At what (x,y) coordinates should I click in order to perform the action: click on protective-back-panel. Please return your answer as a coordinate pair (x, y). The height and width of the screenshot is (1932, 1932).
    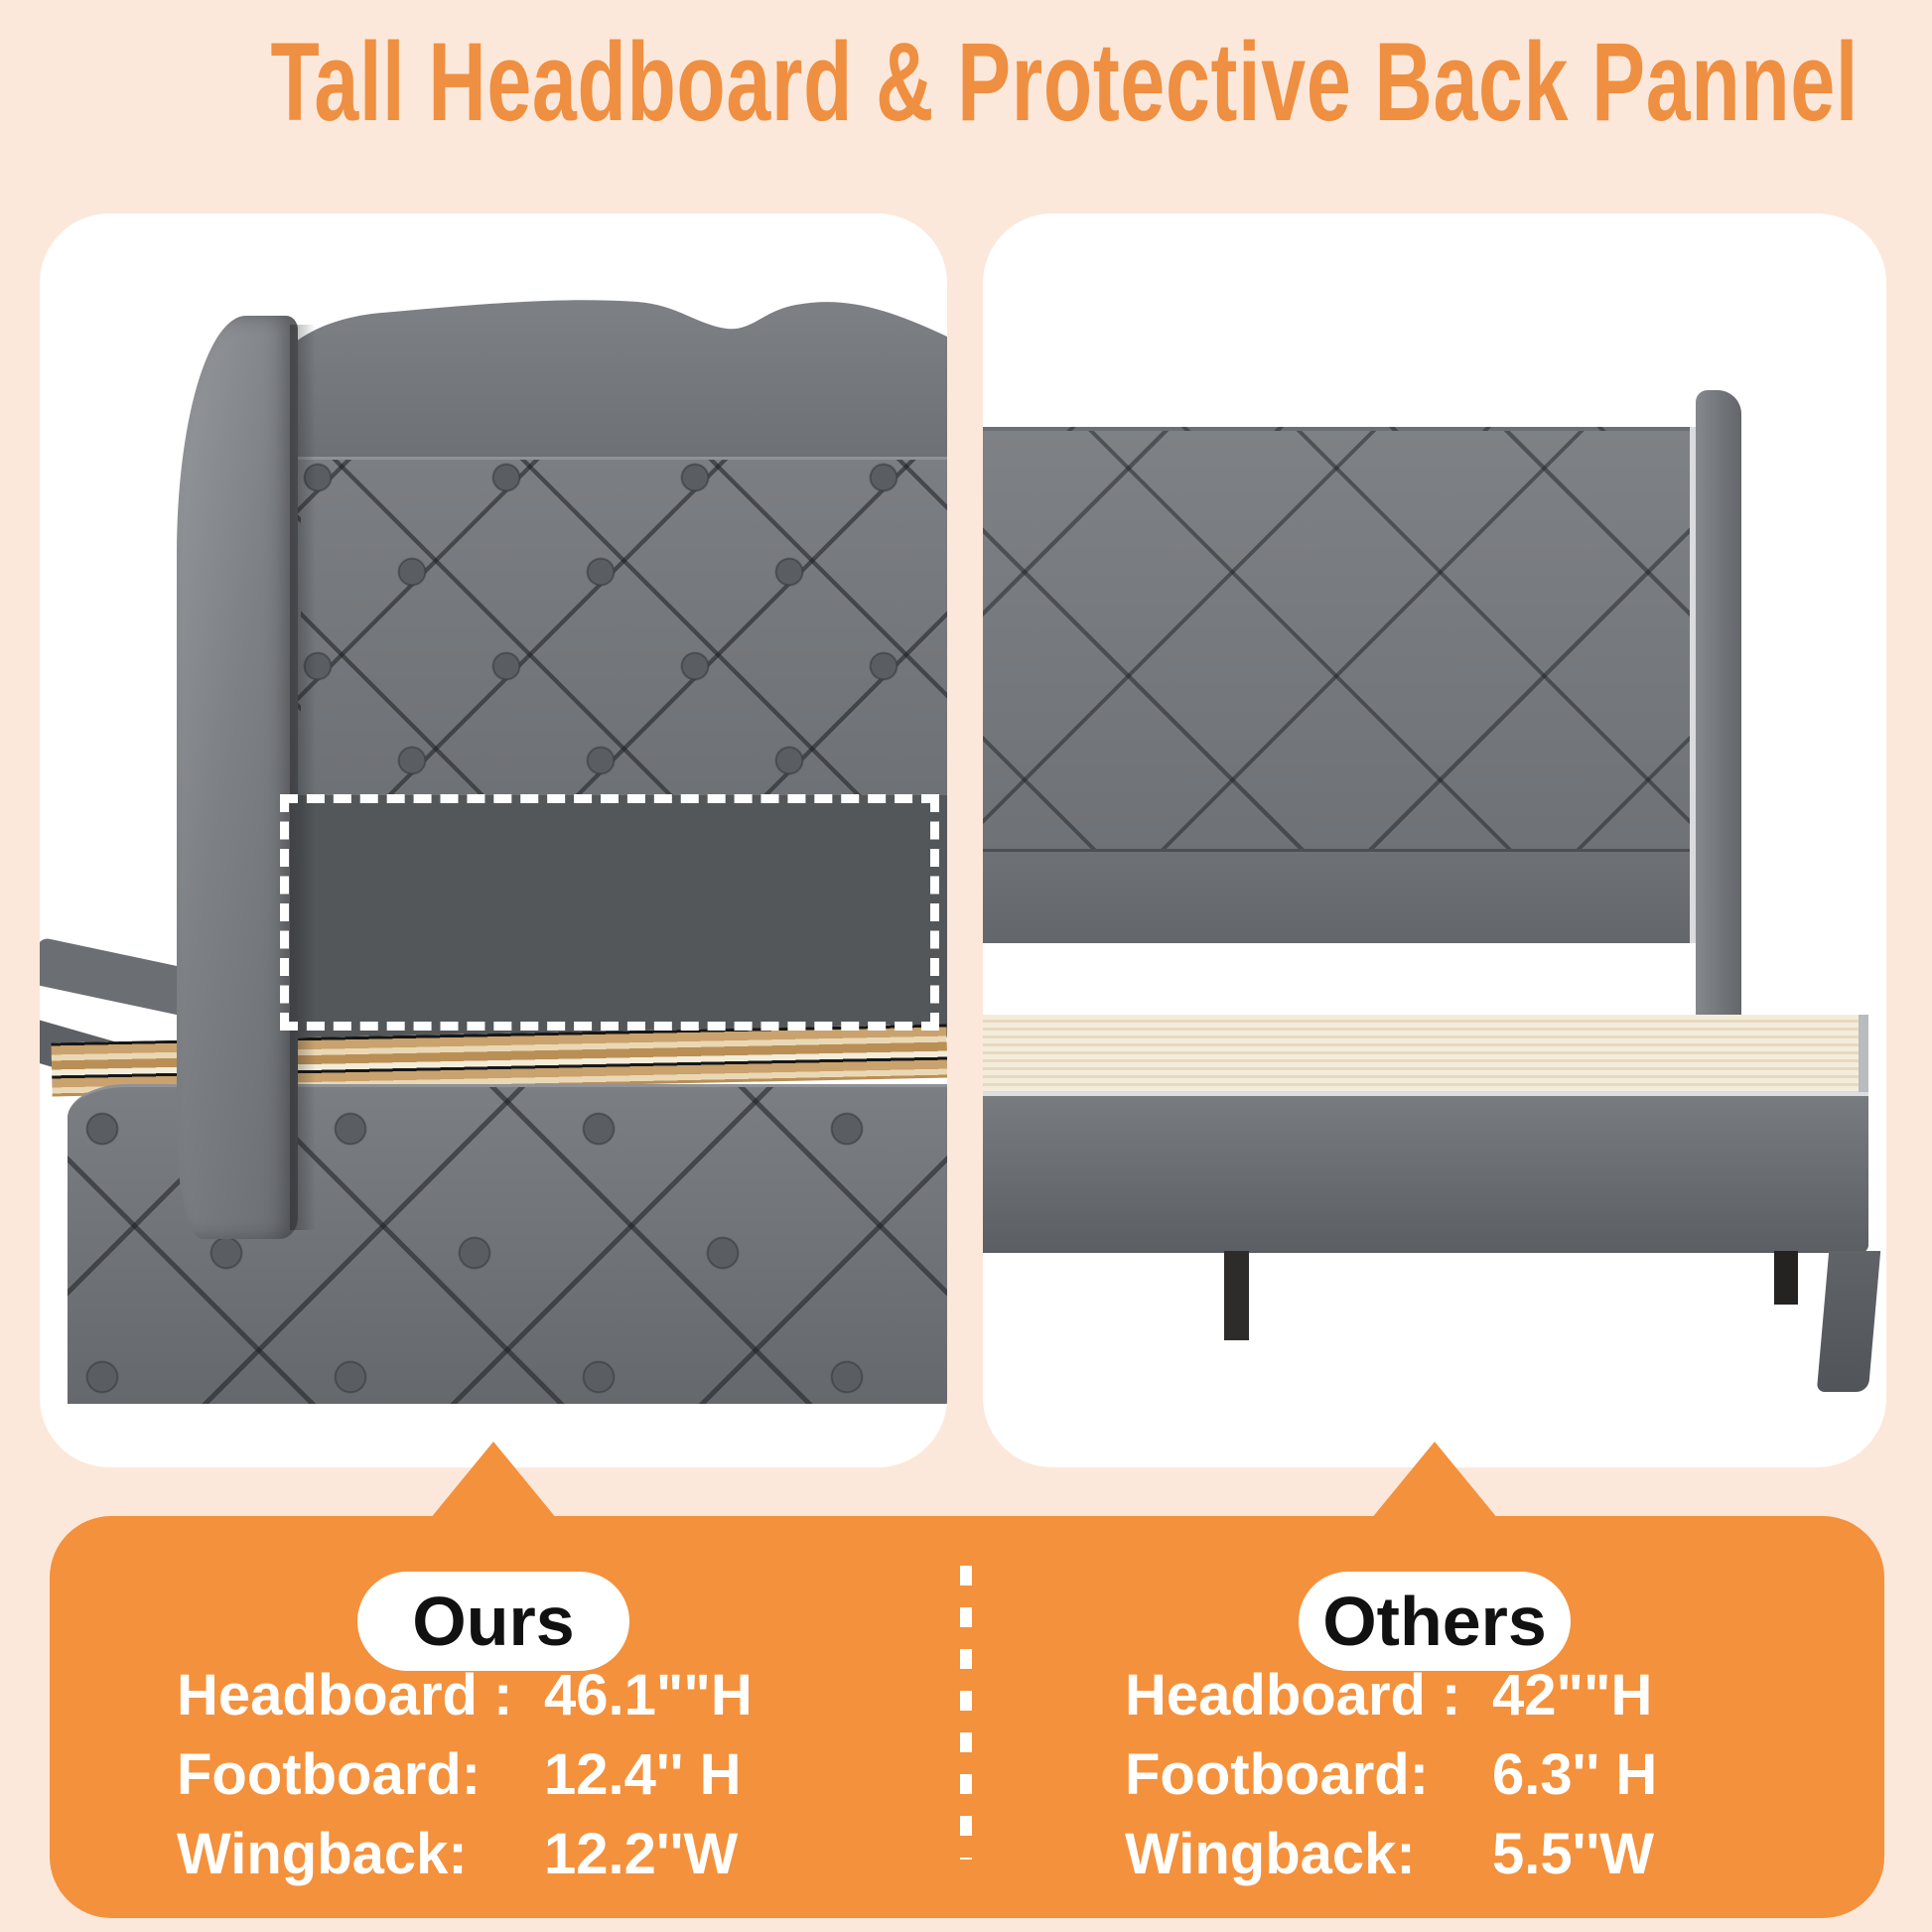
    Looking at the image, I should click on (618, 916).